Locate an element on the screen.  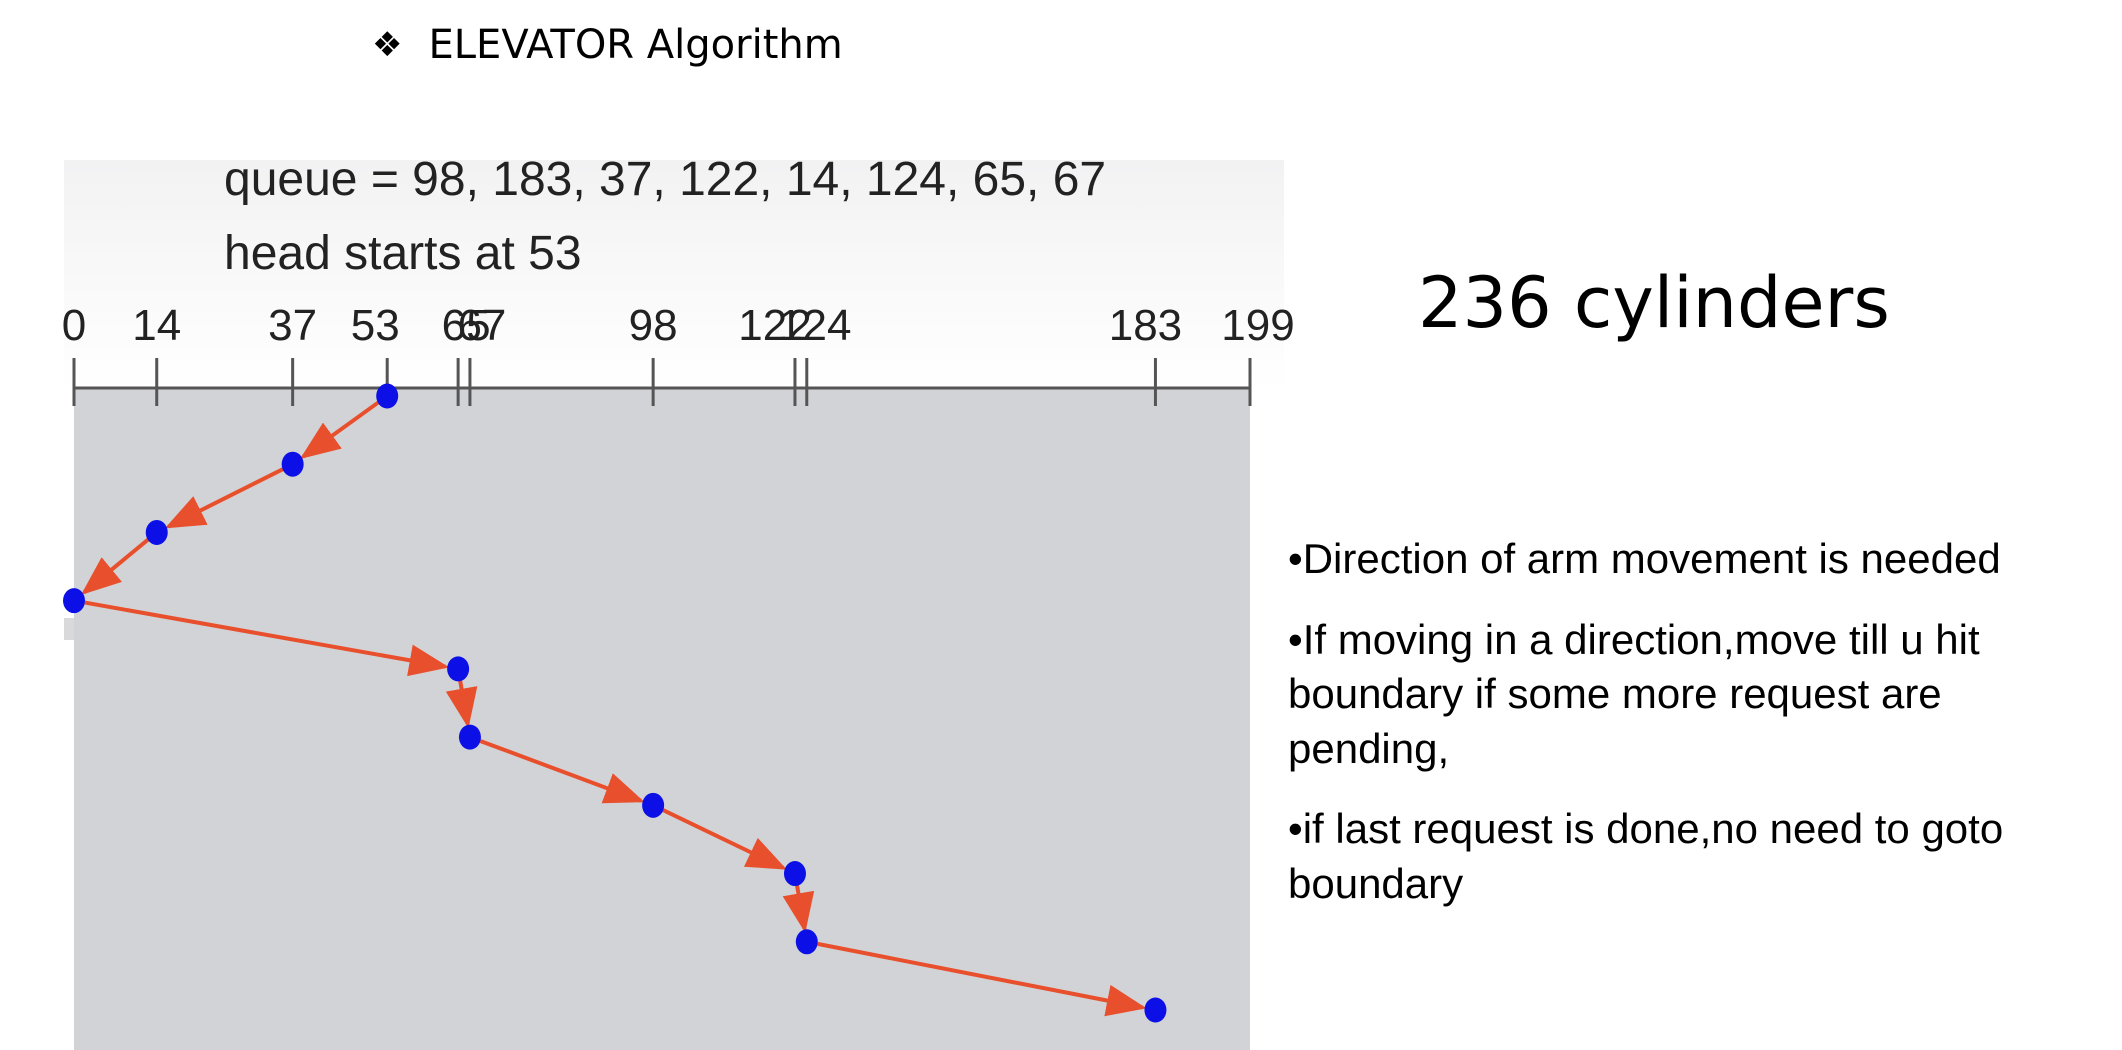
axis-tick-label: 183 is located at coordinates (1145, 325).